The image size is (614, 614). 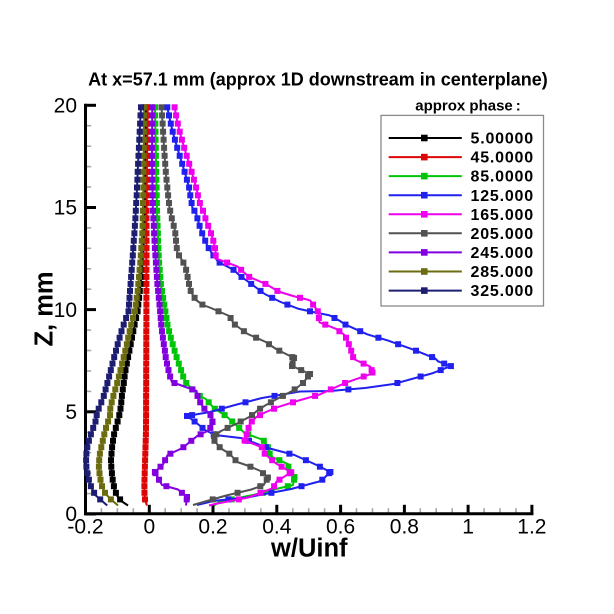 What do you see at coordinates (65, 106) in the screenshot?
I see `svg-text: 20` at bounding box center [65, 106].